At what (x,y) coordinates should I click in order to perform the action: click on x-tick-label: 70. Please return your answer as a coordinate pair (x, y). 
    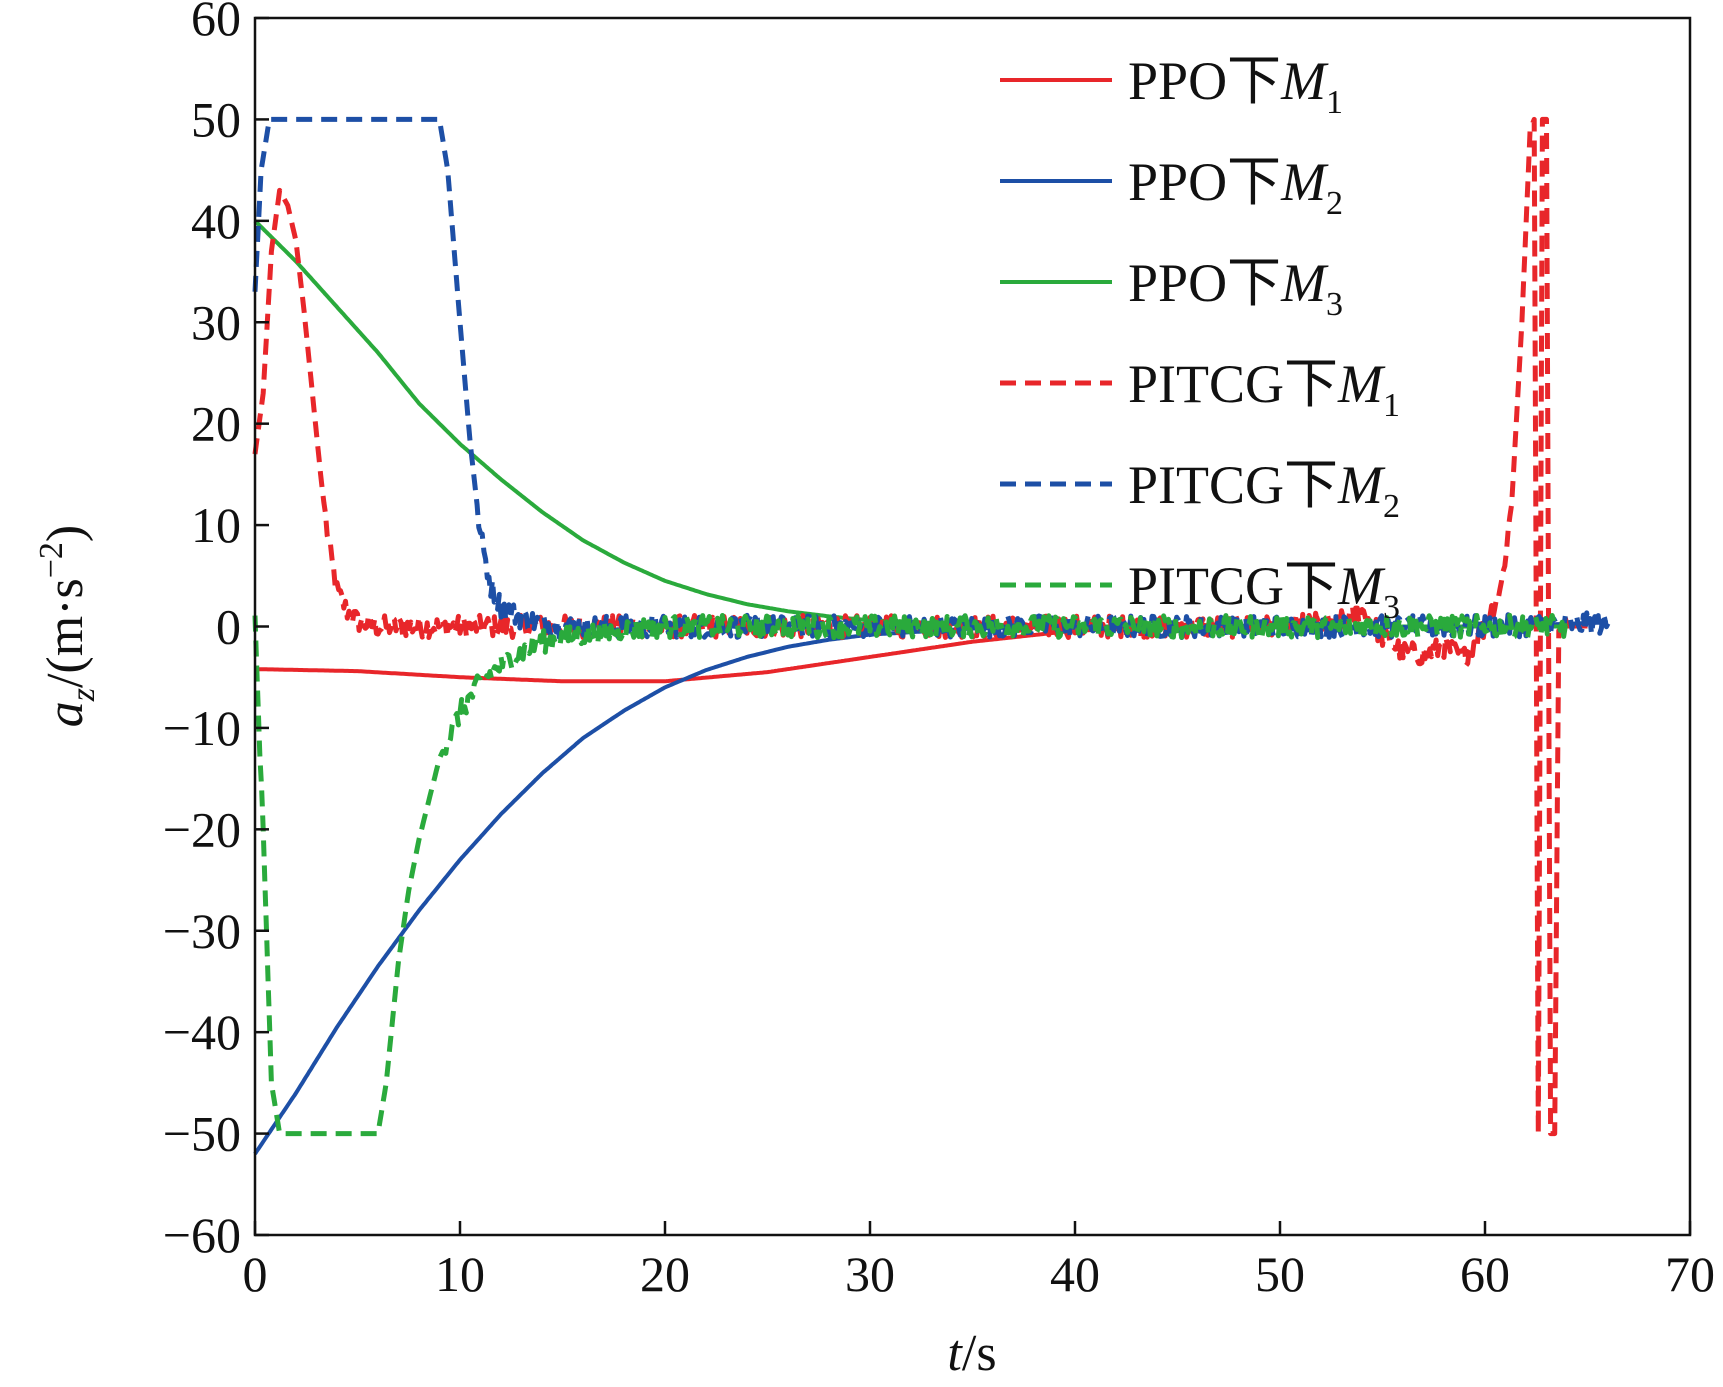
    Looking at the image, I should click on (1690, 1274).